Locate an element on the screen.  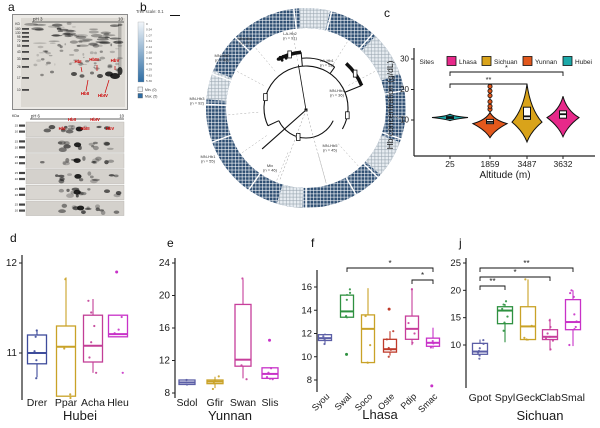
cluster-label: MN-Hb4 (n = 36) is located at coordinates (338, 93).